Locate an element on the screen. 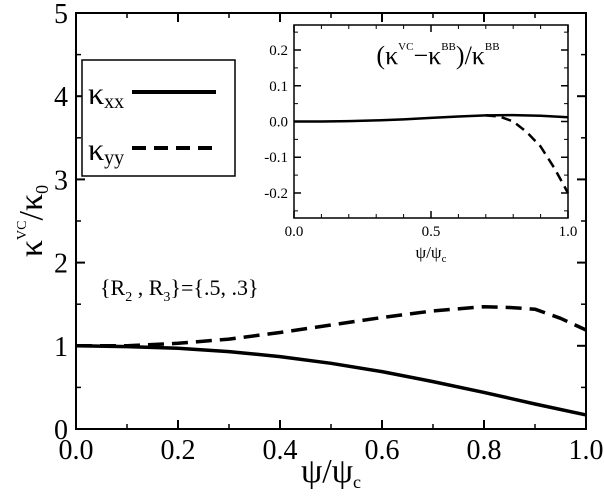 The width and height of the screenshot is (604, 498). main-x-tick-label: 1.0 is located at coordinates (586, 450).